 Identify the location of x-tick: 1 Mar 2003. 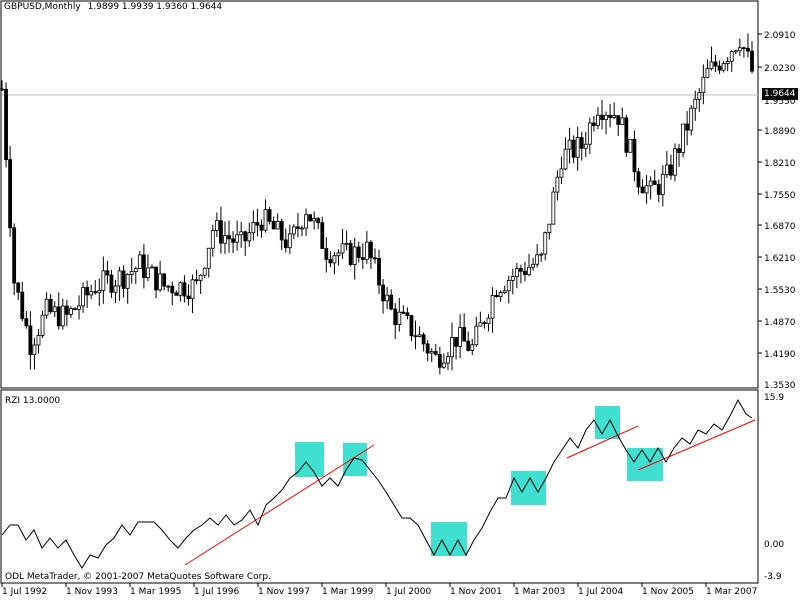
(539, 592).